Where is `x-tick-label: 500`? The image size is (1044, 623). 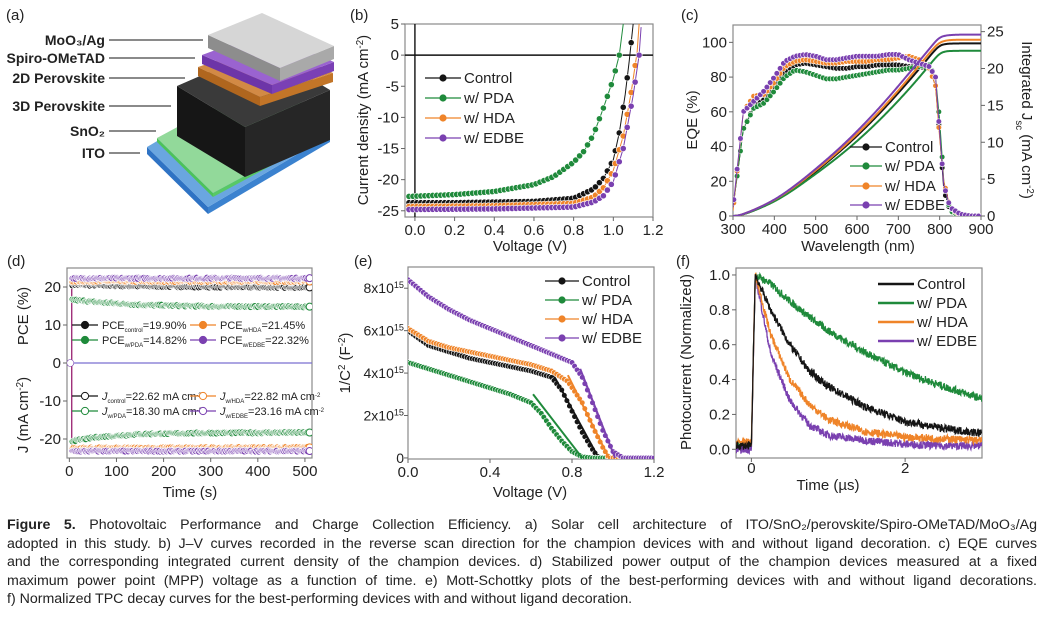
x-tick-label: 500 is located at coordinates (304, 471).